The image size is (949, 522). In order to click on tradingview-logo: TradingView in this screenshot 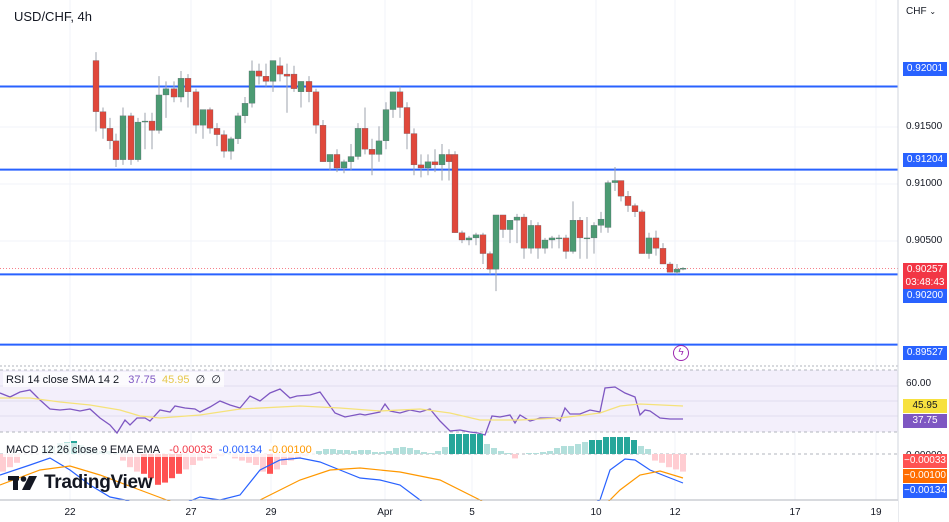, I will do `click(80, 483)`.